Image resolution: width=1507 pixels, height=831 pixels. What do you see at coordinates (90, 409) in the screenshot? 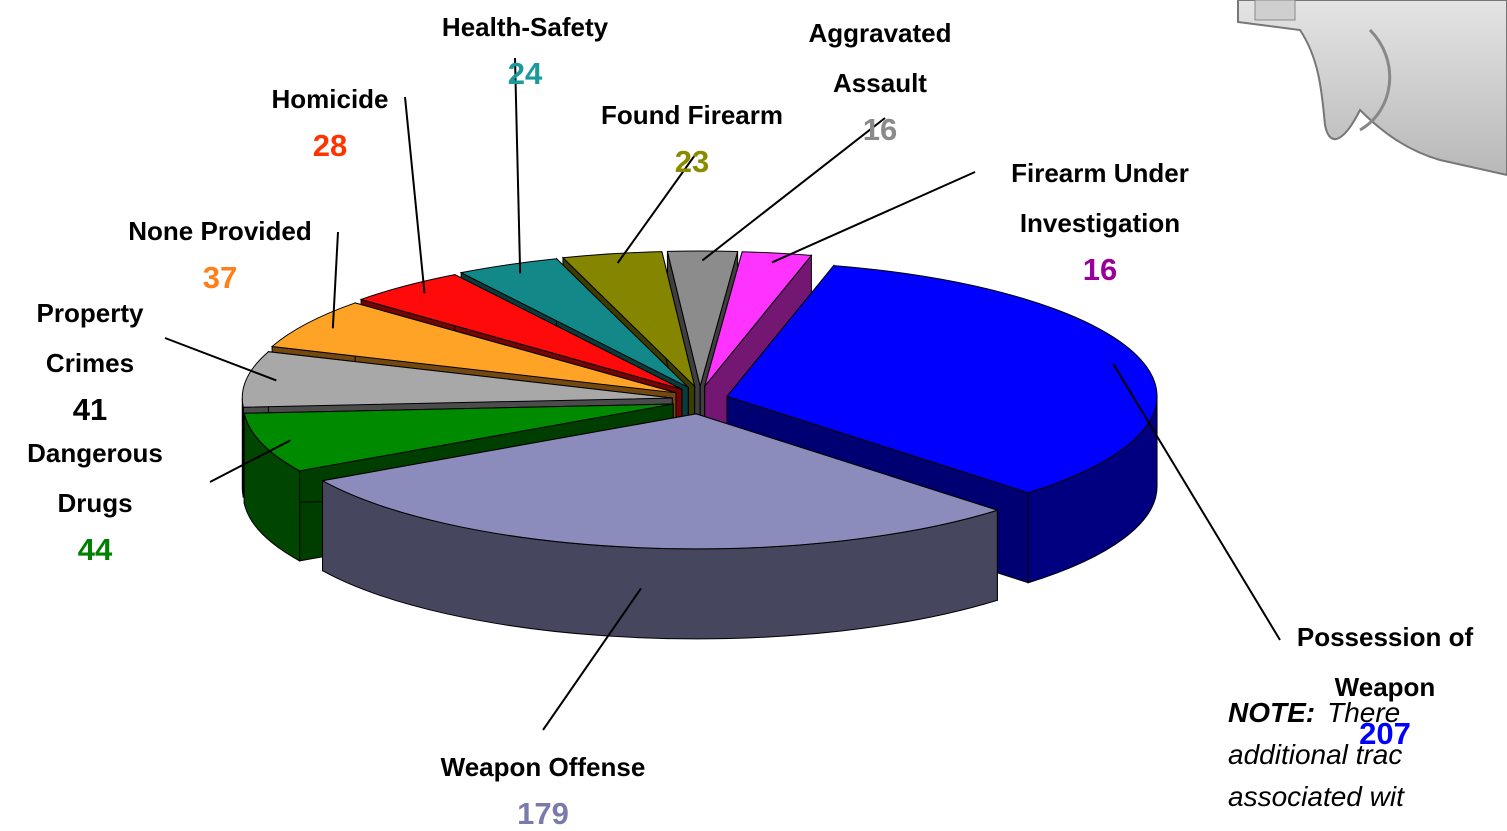
I see `value-label: 41` at bounding box center [90, 409].